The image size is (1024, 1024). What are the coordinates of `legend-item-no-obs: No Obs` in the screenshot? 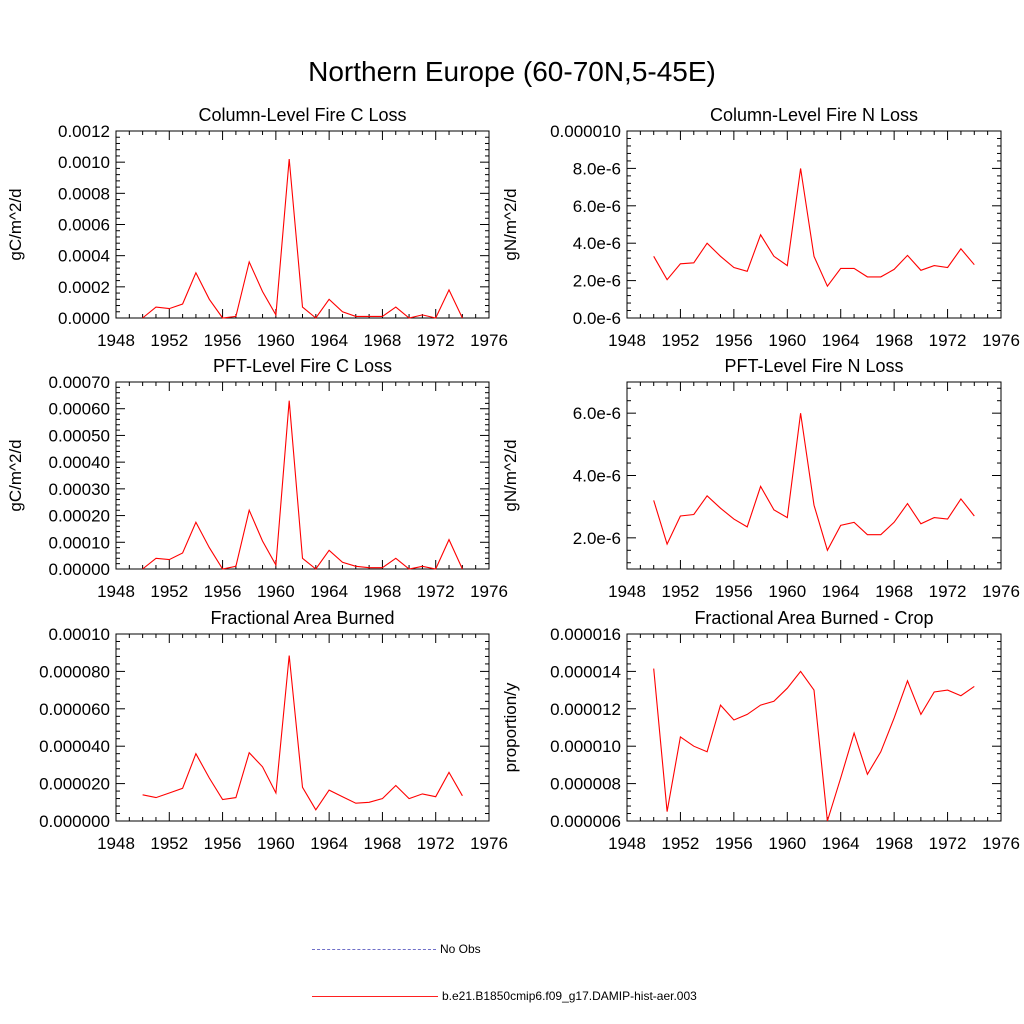 It's located at (396, 949).